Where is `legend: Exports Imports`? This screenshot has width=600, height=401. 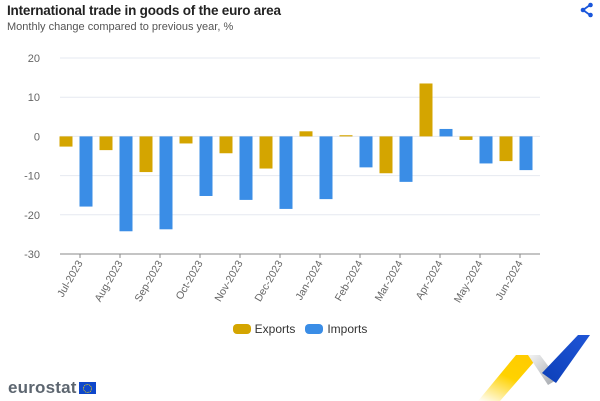
legend: Exports Imports is located at coordinates (300, 329).